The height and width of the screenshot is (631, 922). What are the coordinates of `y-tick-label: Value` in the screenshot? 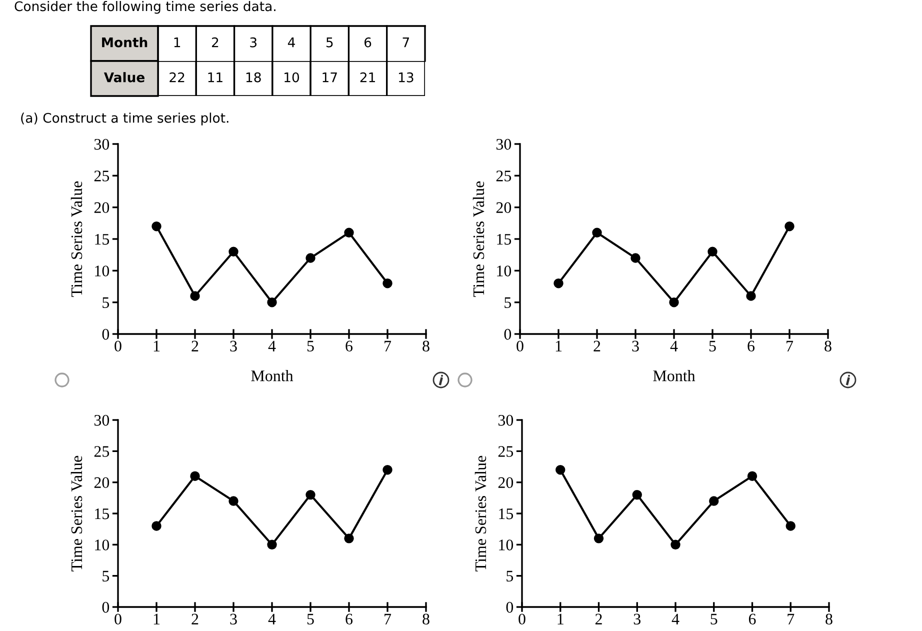 It's located at (124, 77).